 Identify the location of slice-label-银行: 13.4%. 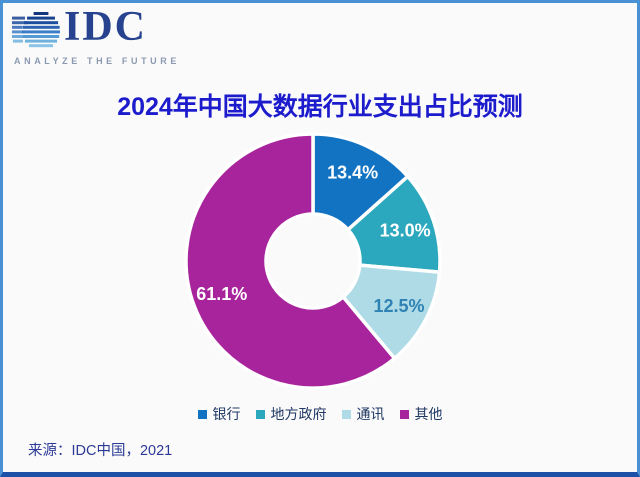
(352, 173).